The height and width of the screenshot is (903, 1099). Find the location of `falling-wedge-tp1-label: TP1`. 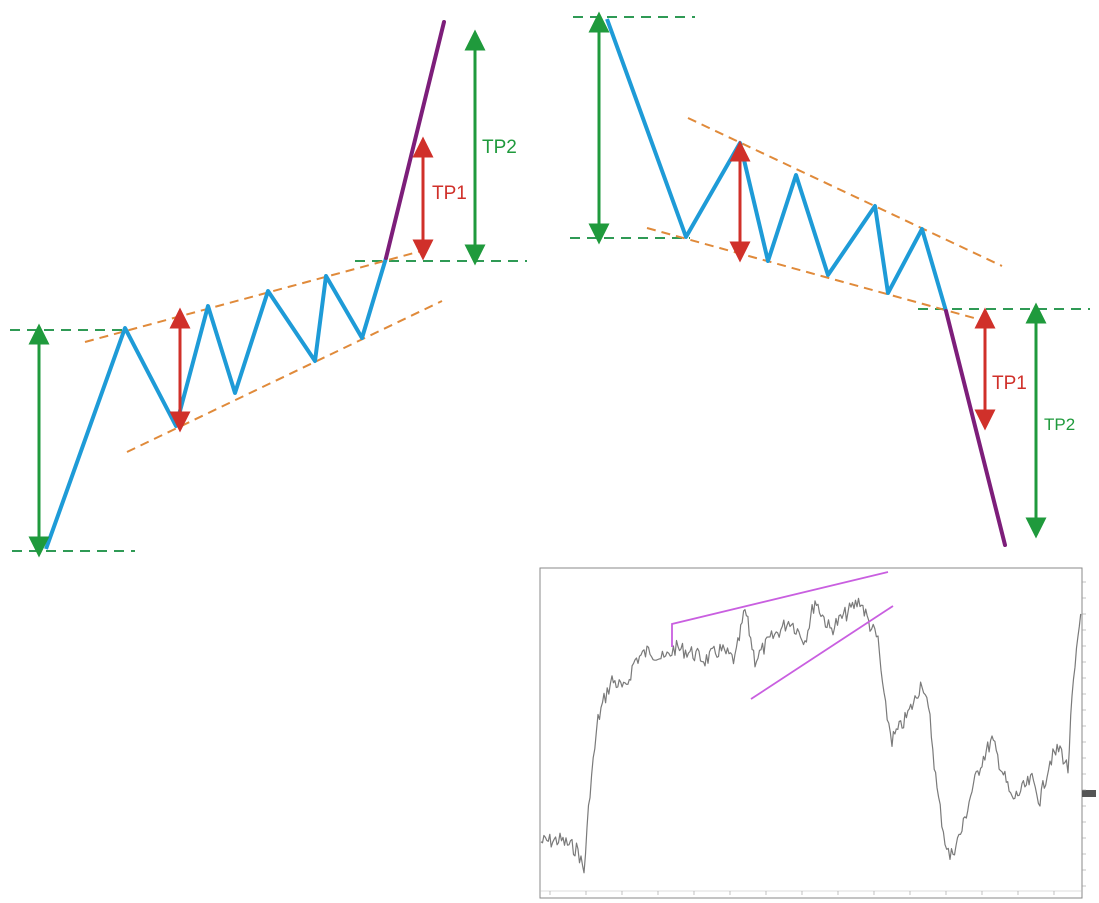

falling-wedge-tp1-label: TP1 is located at coordinates (1009, 383).